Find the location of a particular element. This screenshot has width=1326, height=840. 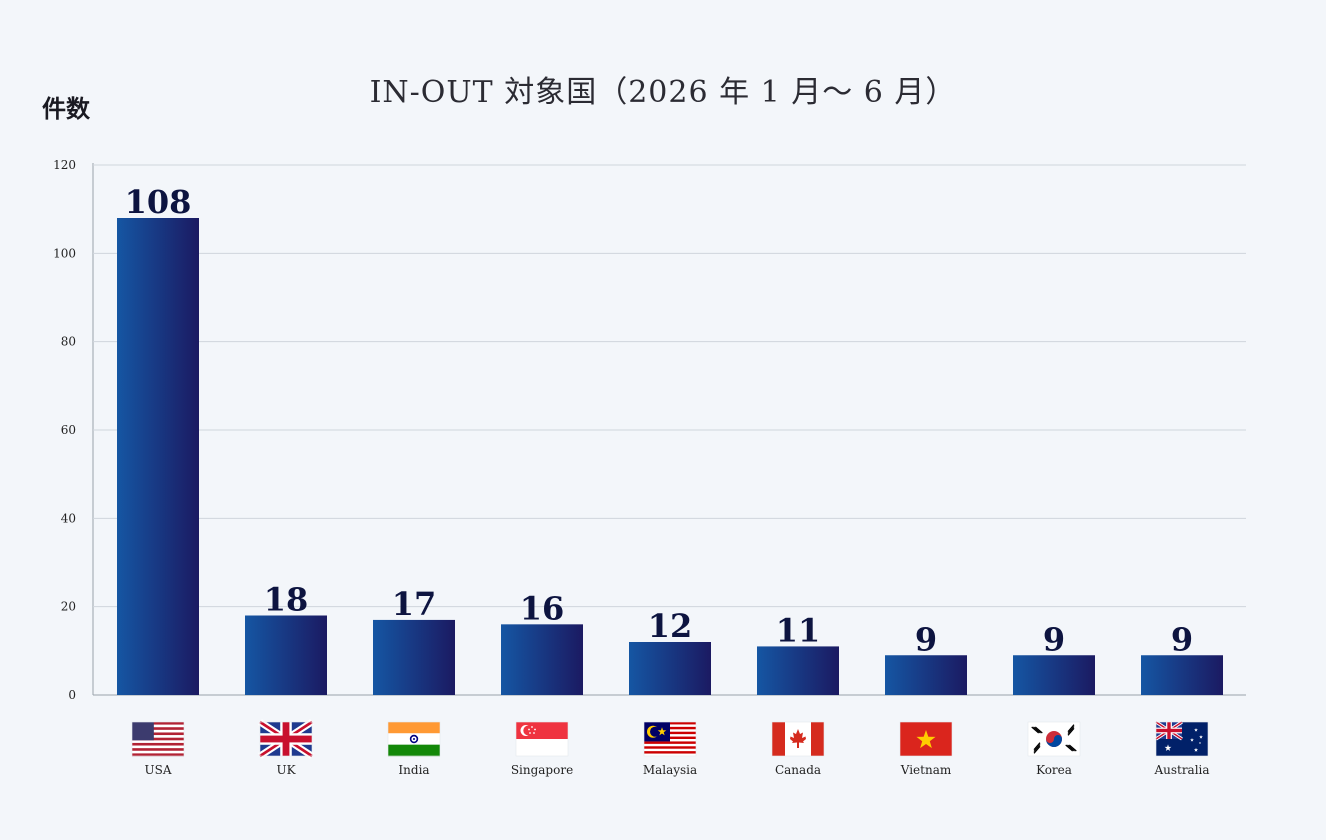

y-tick-label: 120 is located at coordinates (64, 165).